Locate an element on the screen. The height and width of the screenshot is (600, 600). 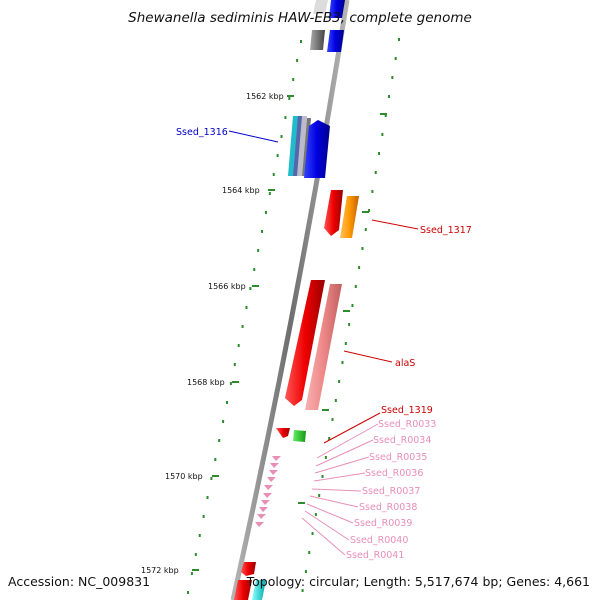
accession-text: Accession: NC_009831 is located at coordinates (79, 581).